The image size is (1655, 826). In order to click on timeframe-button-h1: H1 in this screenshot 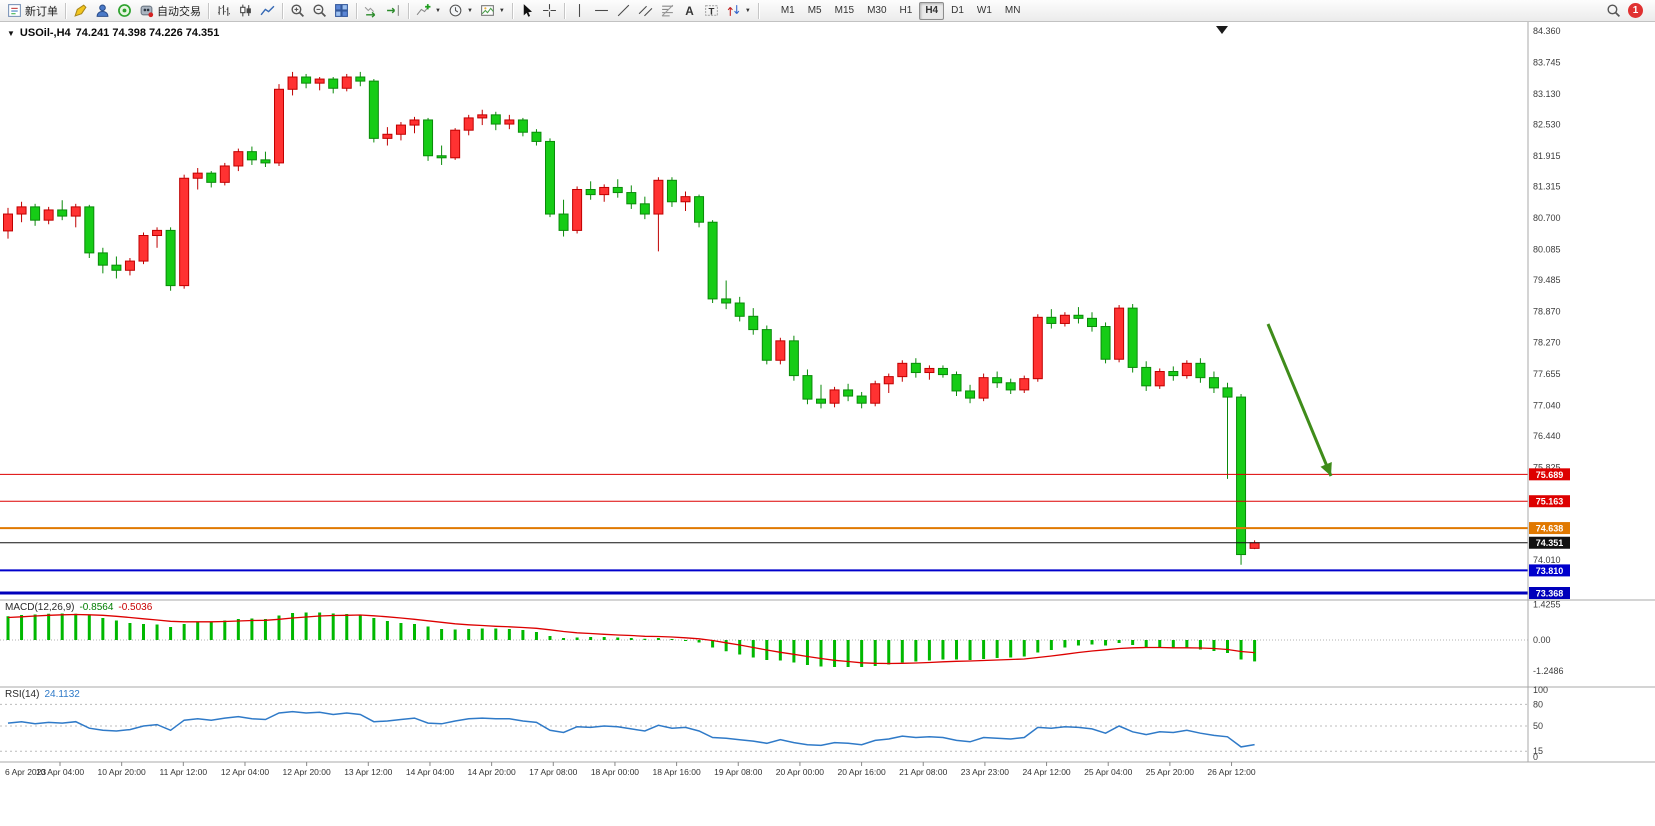, I will do `click(906, 10)`.